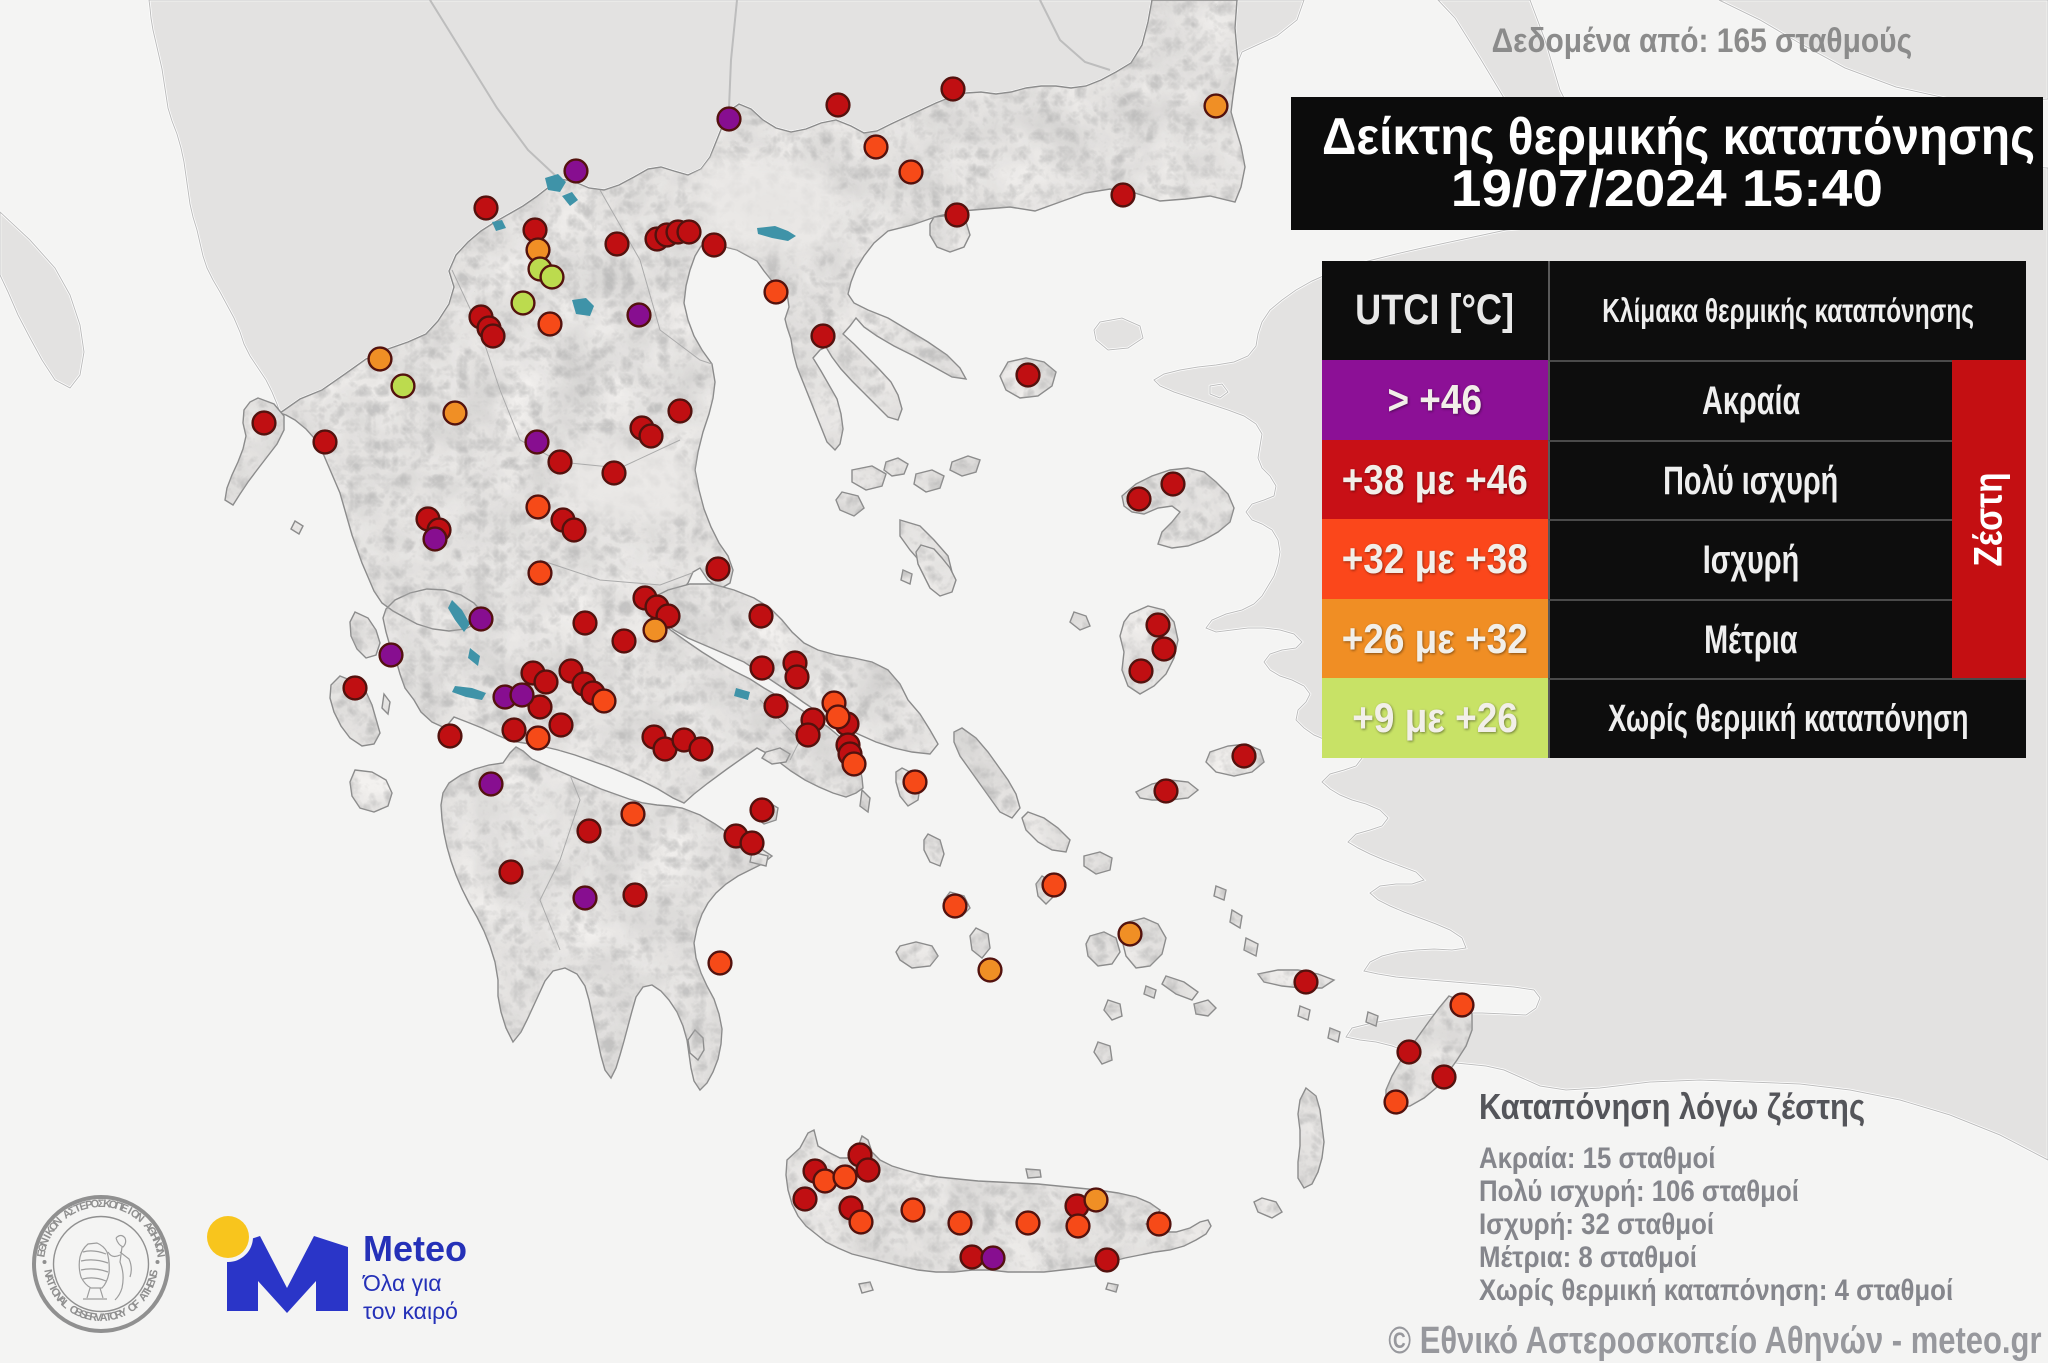  What do you see at coordinates (77, 1209) in the screenshot?
I see `svg-text: Τ` at bounding box center [77, 1209].